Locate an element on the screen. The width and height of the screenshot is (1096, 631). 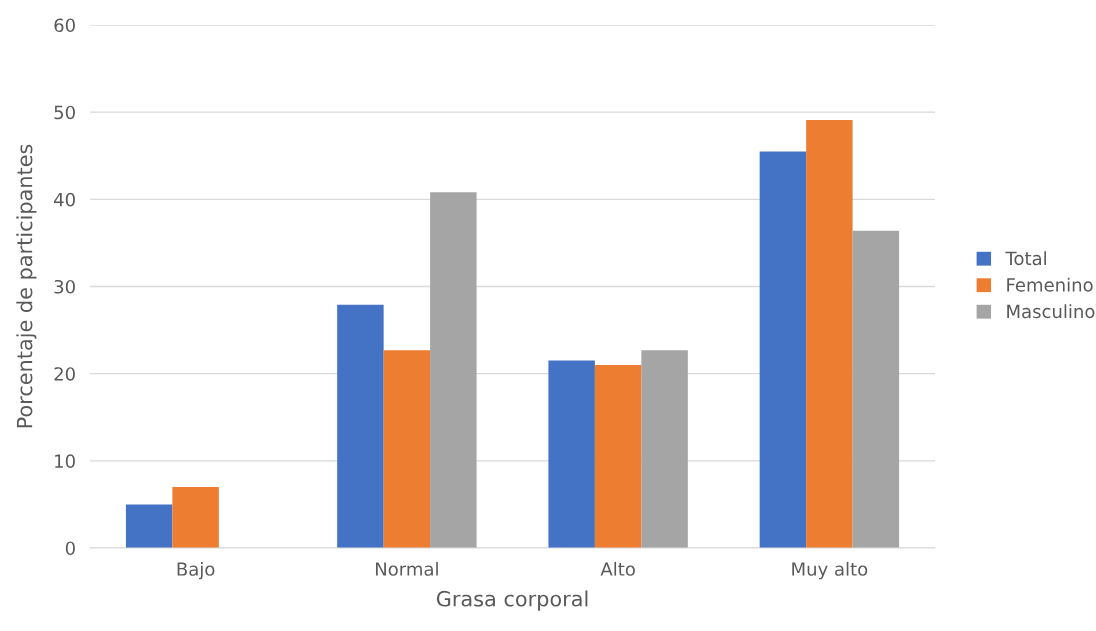
y-tick-label: 30 is located at coordinates (64, 286).